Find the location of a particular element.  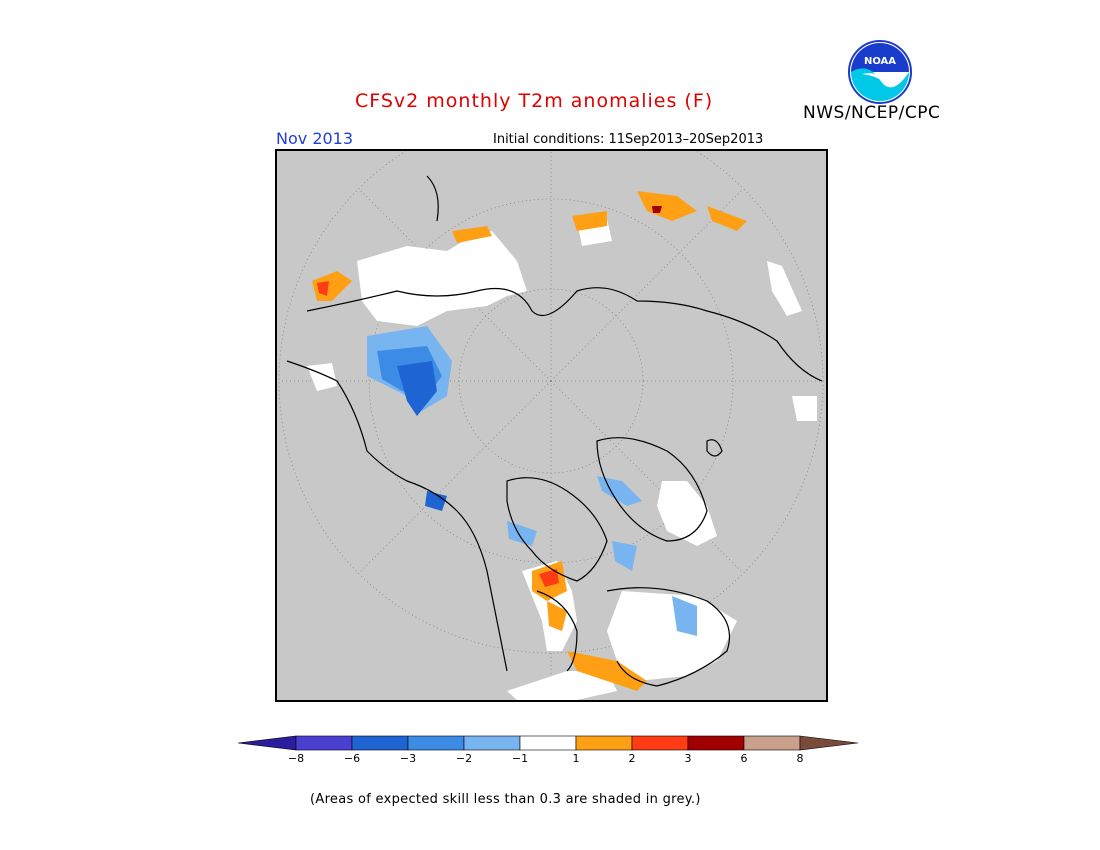

asia-white is located at coordinates (322, 377).